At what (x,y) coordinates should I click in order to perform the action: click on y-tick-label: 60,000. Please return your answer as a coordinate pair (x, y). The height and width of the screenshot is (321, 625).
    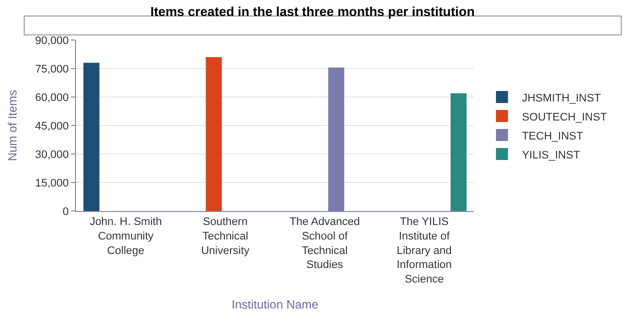
    Looking at the image, I should click on (52, 98).